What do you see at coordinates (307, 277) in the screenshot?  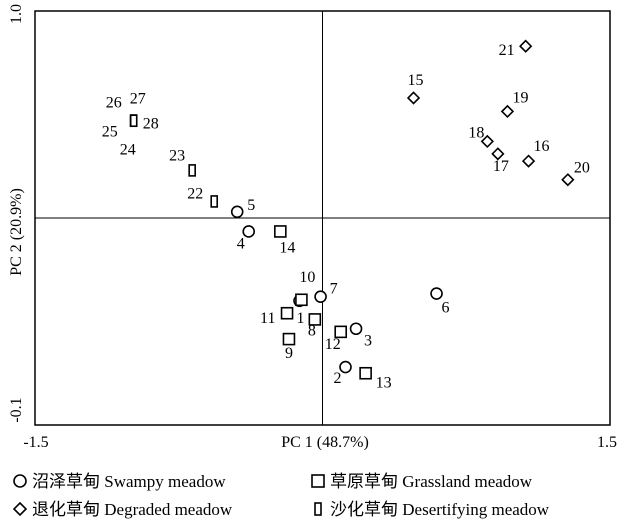 I see `point-label-10: 10` at bounding box center [307, 277].